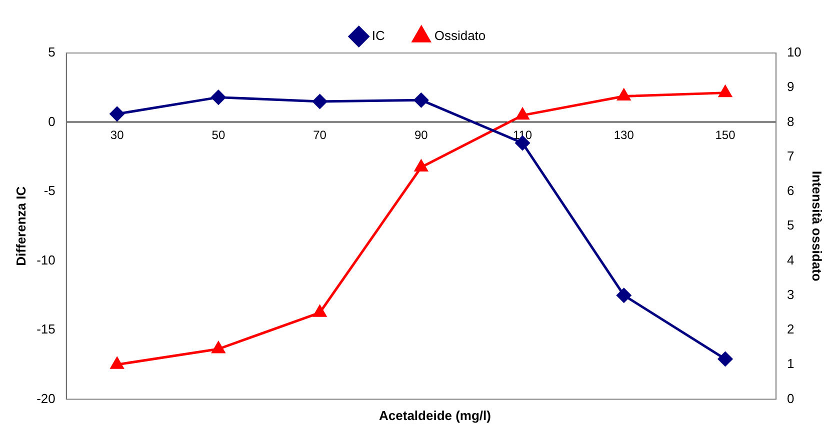  I want to click on x-tick-label: 70, so click(320, 135).